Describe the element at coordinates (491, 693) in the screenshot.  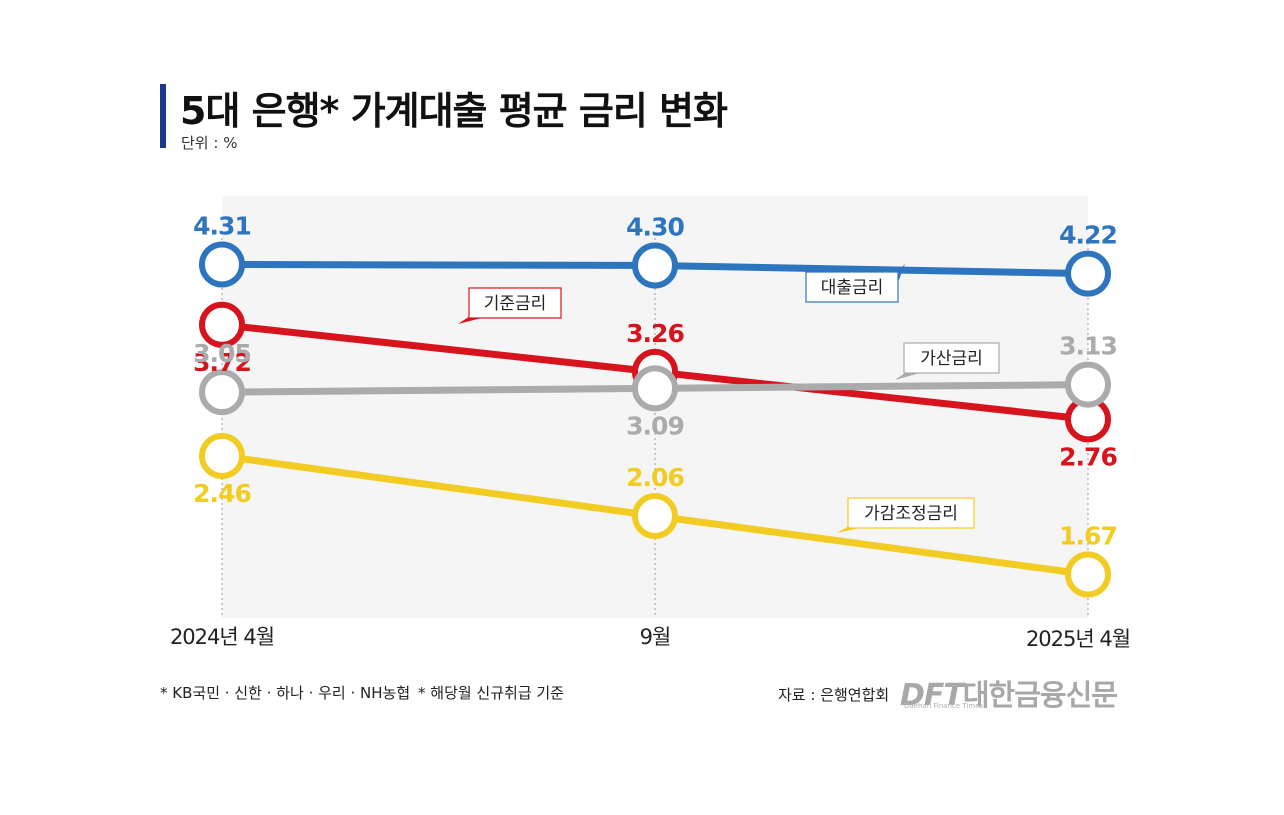
I see `footnote-basis: * 해당월 신규취급 기준` at that location.